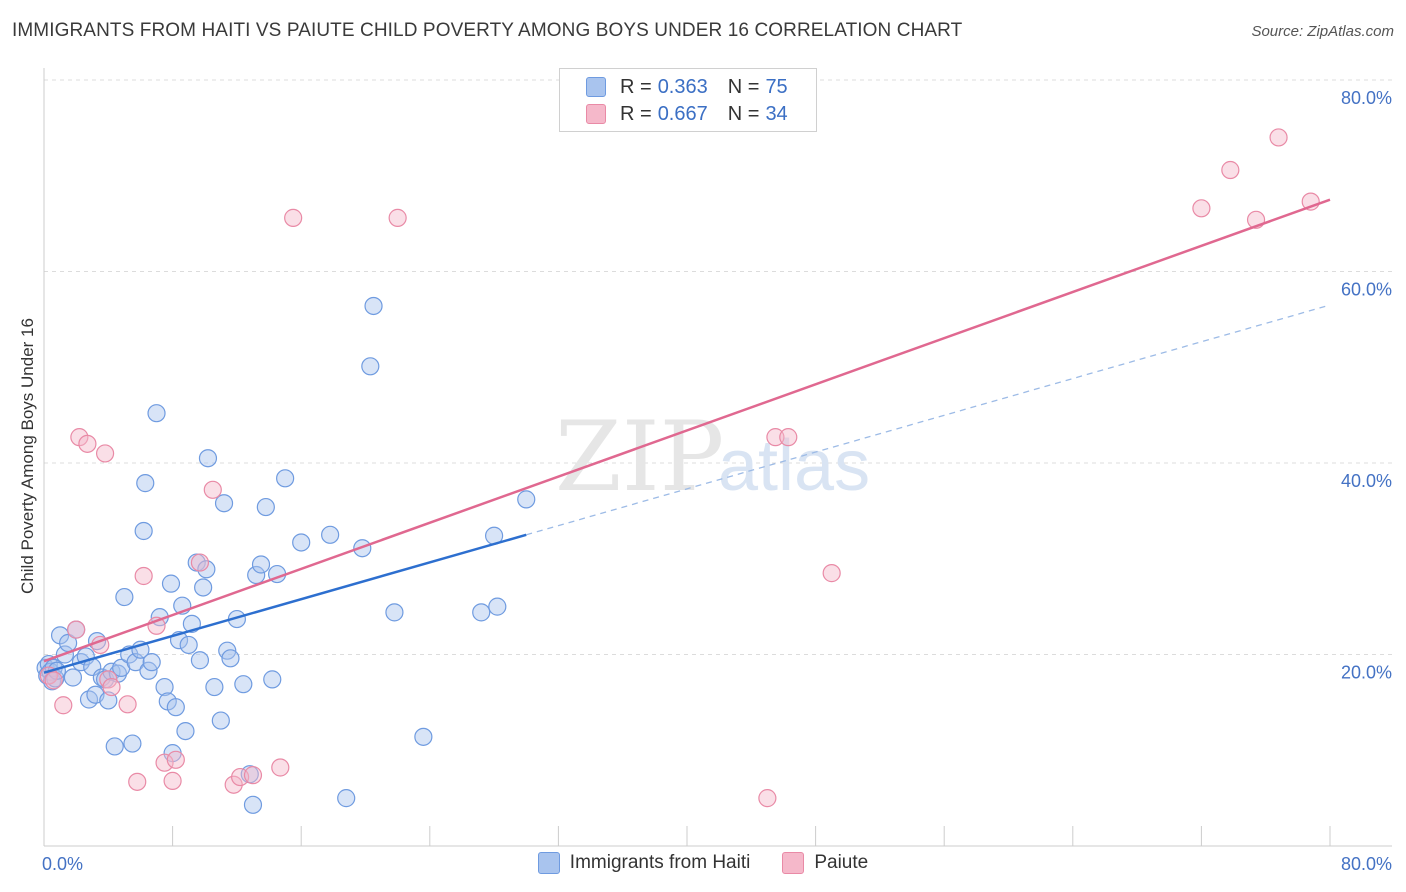  I want to click on x-tick-label: 80.0%, so click(1366, 864).